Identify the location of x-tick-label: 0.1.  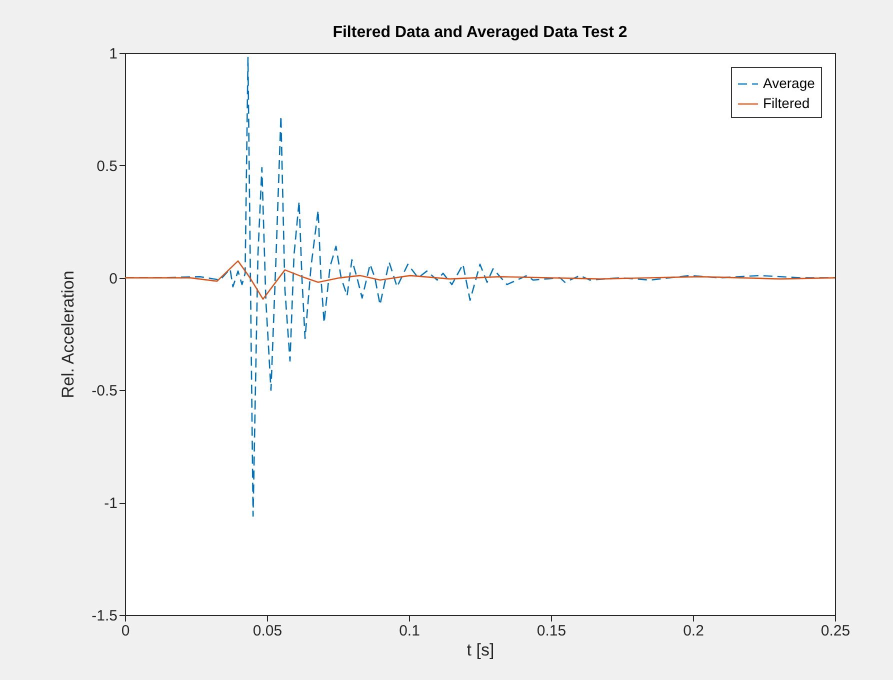
(409, 631).